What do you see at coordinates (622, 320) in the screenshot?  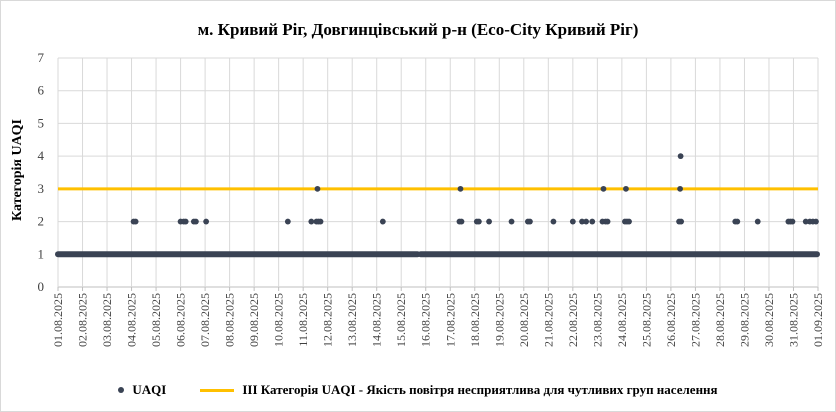 I see `x-tick-label-23: 24.08.2025` at bounding box center [622, 320].